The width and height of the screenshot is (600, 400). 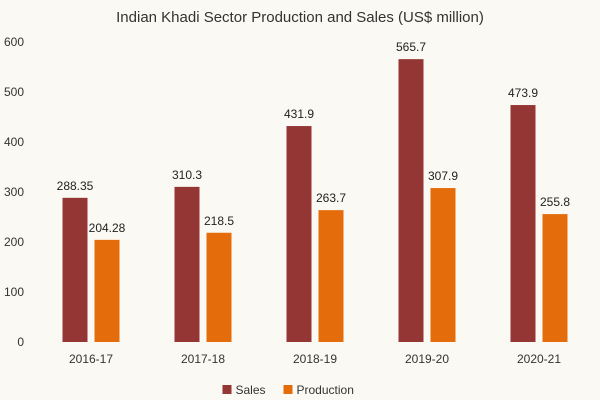 What do you see at coordinates (523, 93) in the screenshot?
I see `data-label-sales-2020-21: 473.9` at bounding box center [523, 93].